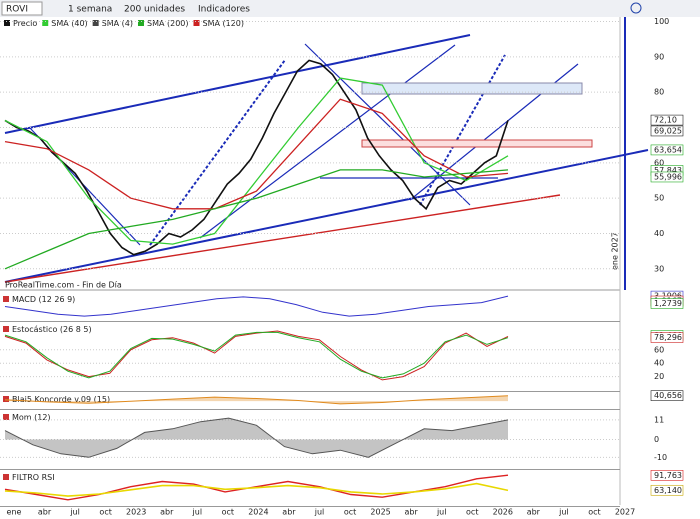  What do you see at coordinates (63, 285) in the screenshot?
I see `source: ProRealTime.com - Fin de Día` at bounding box center [63, 285].